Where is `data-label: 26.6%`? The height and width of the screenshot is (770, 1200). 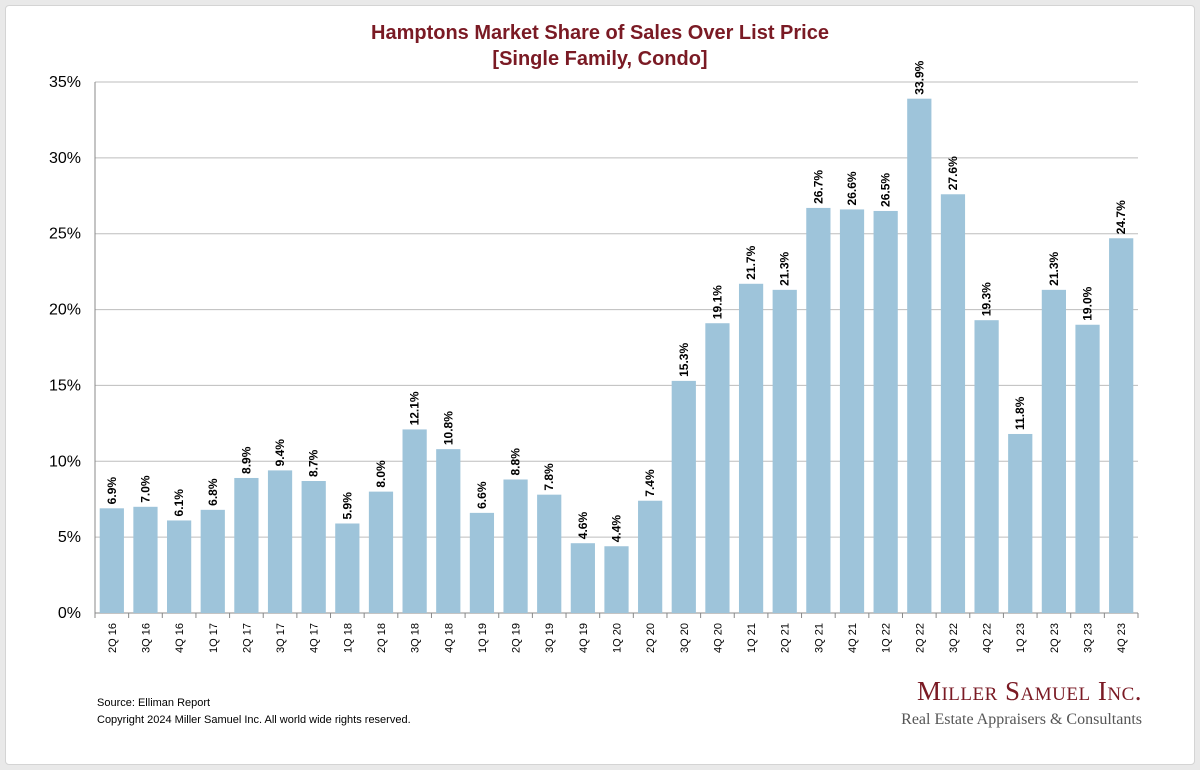
data-label: 26.6% is located at coordinates (852, 188).